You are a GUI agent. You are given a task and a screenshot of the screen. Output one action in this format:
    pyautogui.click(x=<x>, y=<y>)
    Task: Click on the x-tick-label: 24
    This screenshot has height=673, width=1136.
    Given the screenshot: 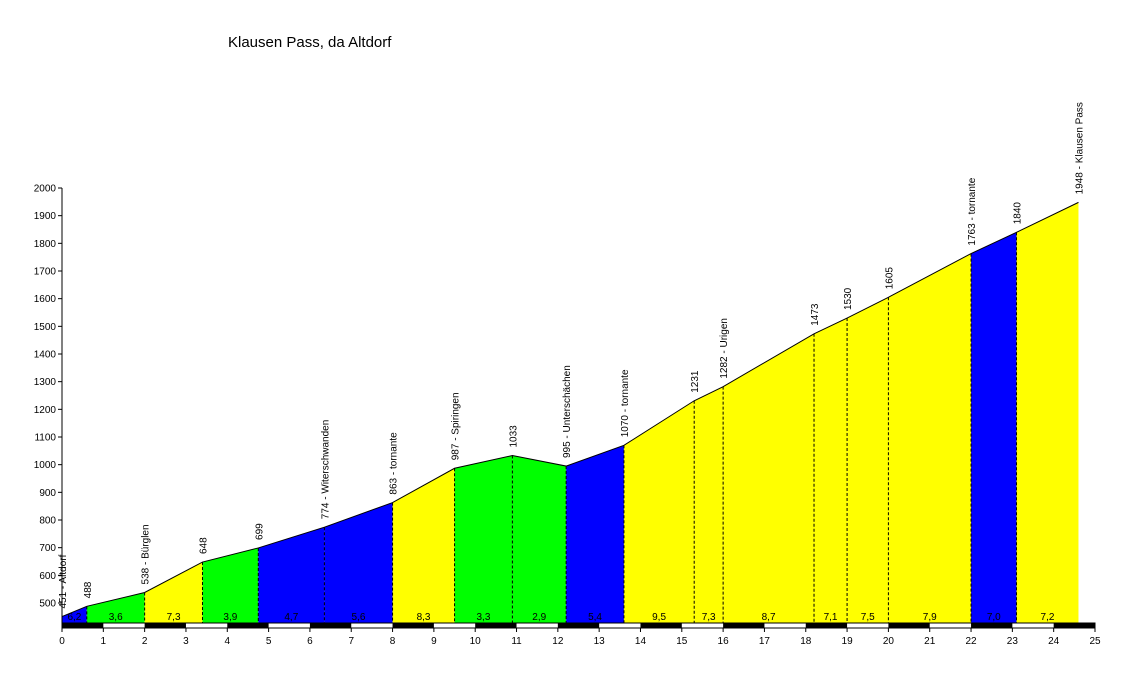 What is the action you would take?
    pyautogui.click(x=1054, y=641)
    